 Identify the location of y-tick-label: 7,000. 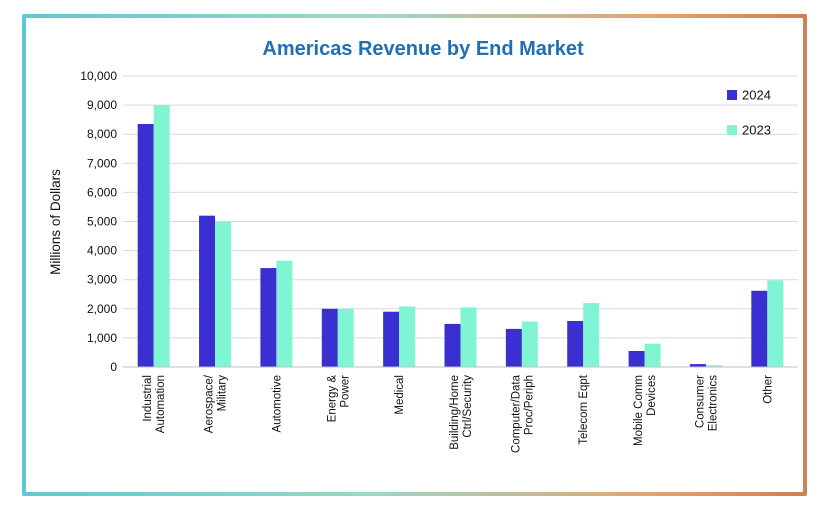
(102, 163).